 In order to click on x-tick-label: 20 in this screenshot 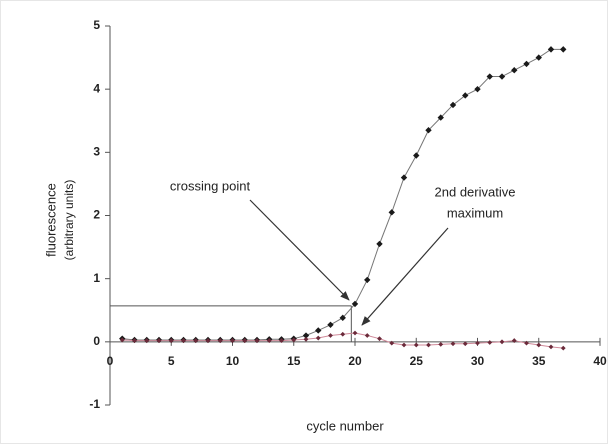, I will do `click(355, 361)`.